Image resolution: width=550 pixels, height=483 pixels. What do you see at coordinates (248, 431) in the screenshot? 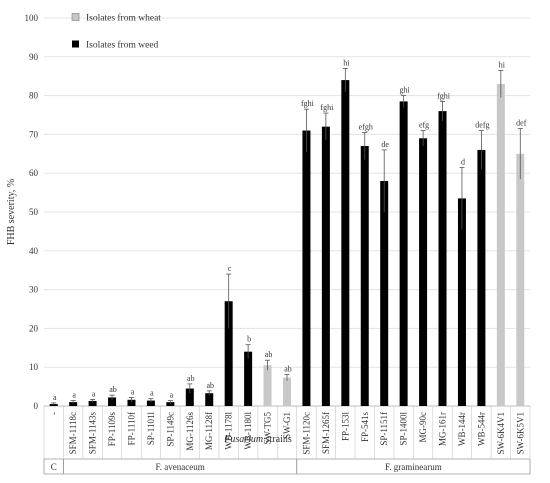
I see `x-category-label: WB-1180l` at bounding box center [248, 431].